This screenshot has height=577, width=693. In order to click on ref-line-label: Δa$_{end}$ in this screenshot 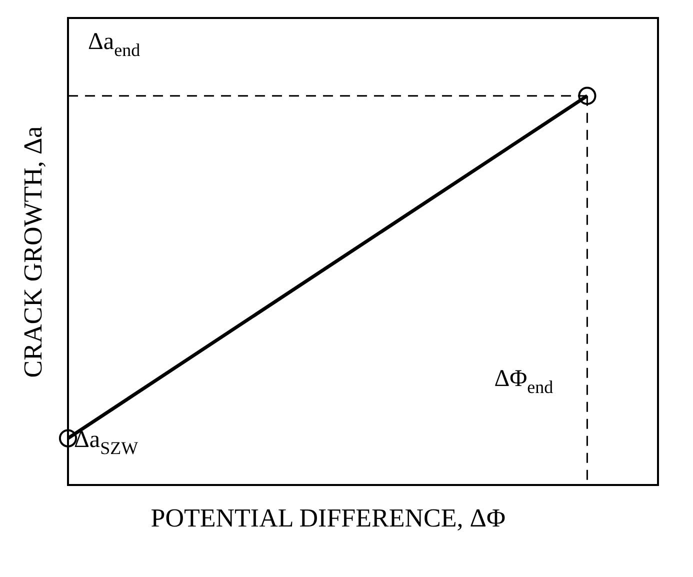, I will do `click(114, 44)`.